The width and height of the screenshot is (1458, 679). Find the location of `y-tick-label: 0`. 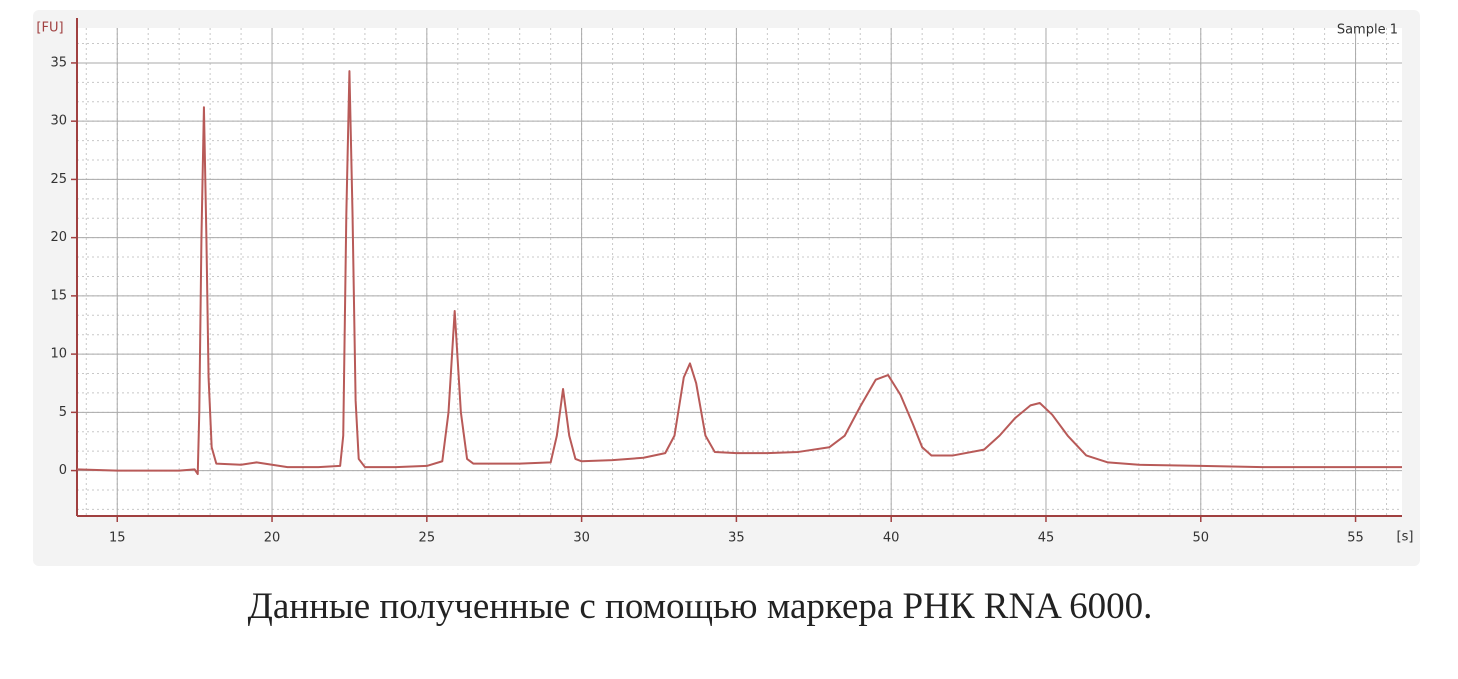

y-tick-label: 0 is located at coordinates (63, 470).